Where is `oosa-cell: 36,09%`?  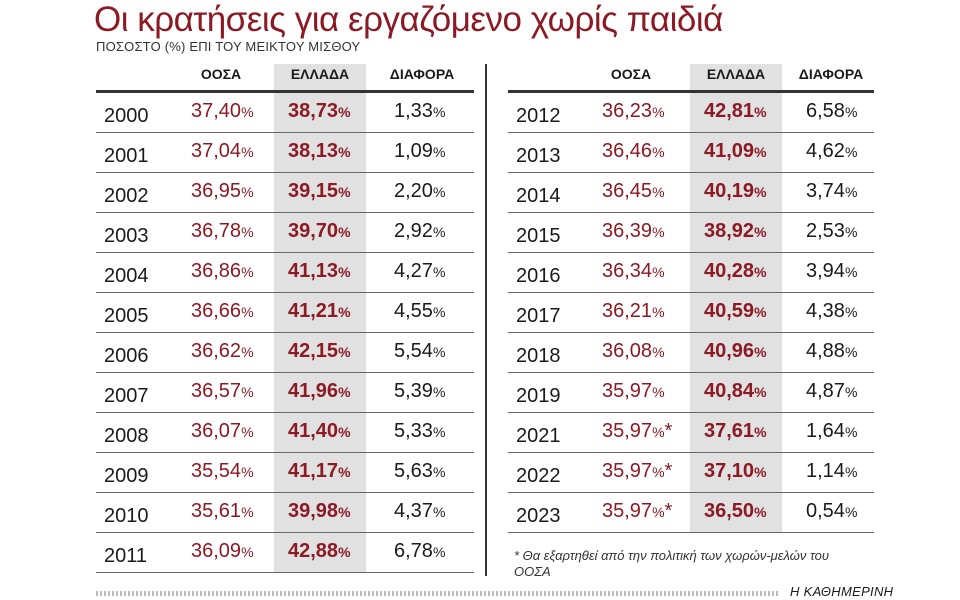 oosa-cell: 36,09% is located at coordinates (222, 551).